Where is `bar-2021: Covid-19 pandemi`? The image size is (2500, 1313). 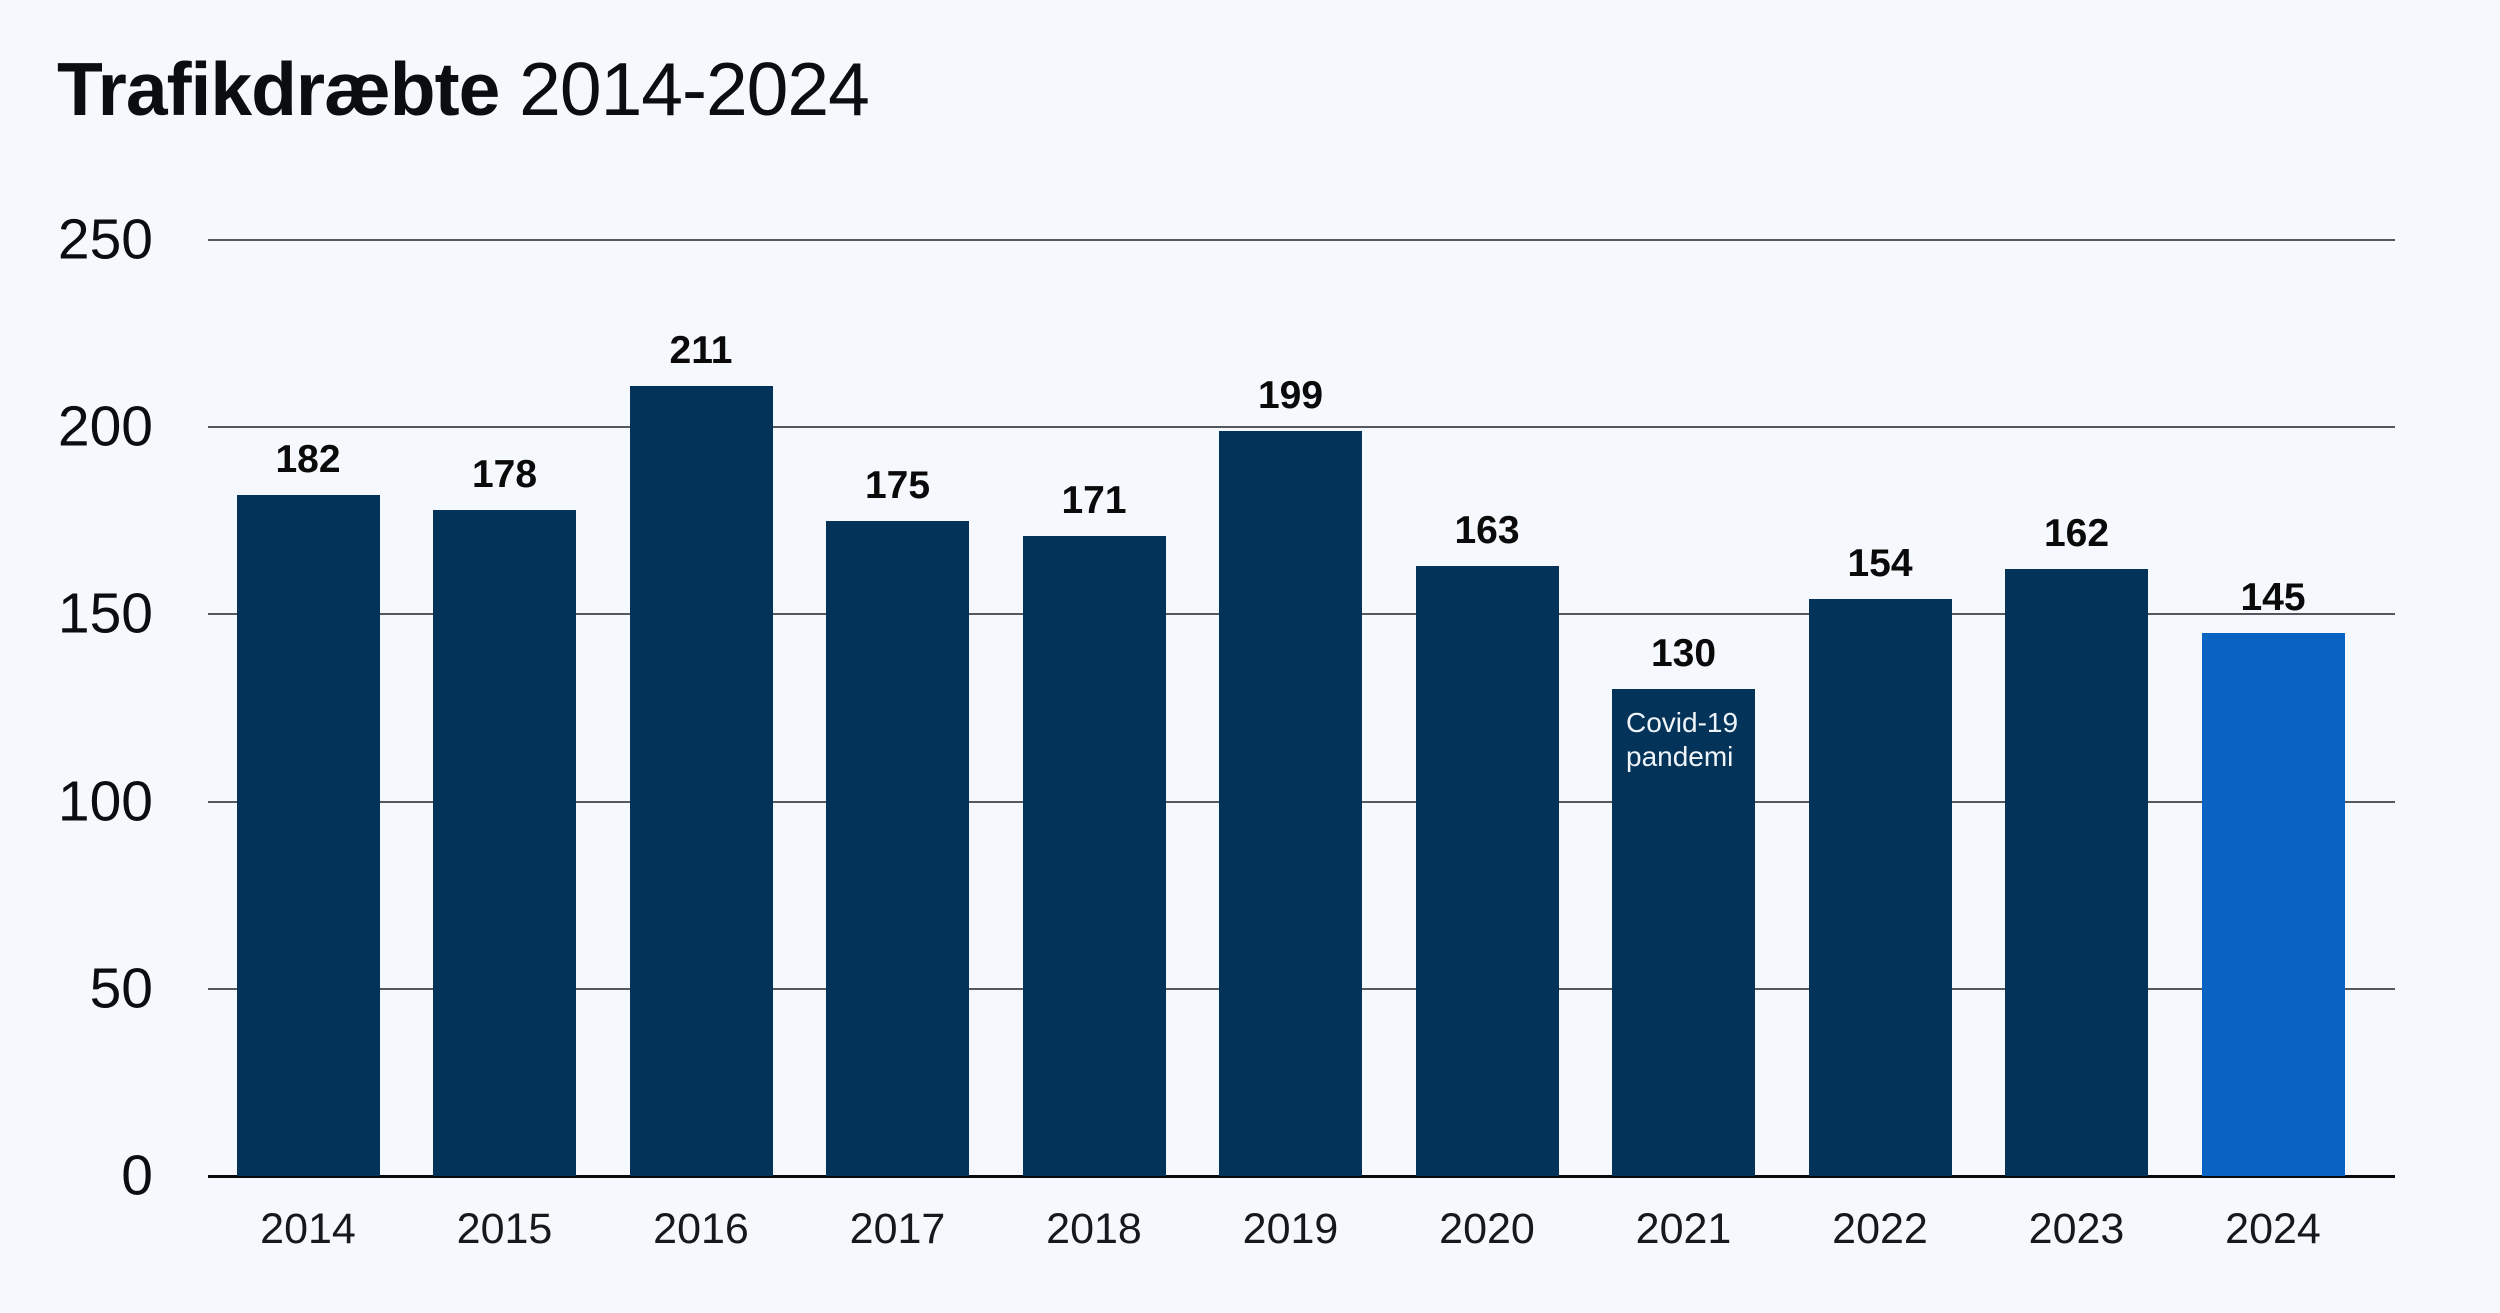
bar-2021: Covid-19 pandemi is located at coordinates (1683, 932).